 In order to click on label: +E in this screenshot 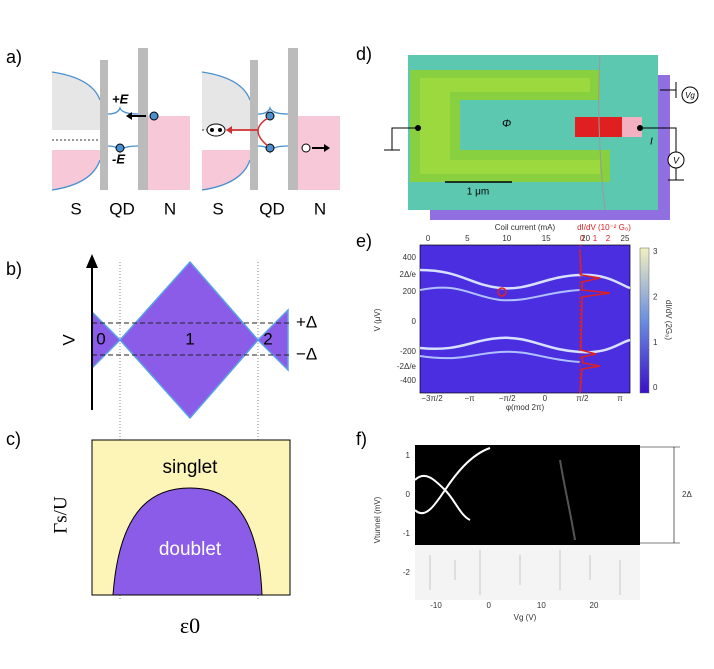, I will do `click(120, 98)`.